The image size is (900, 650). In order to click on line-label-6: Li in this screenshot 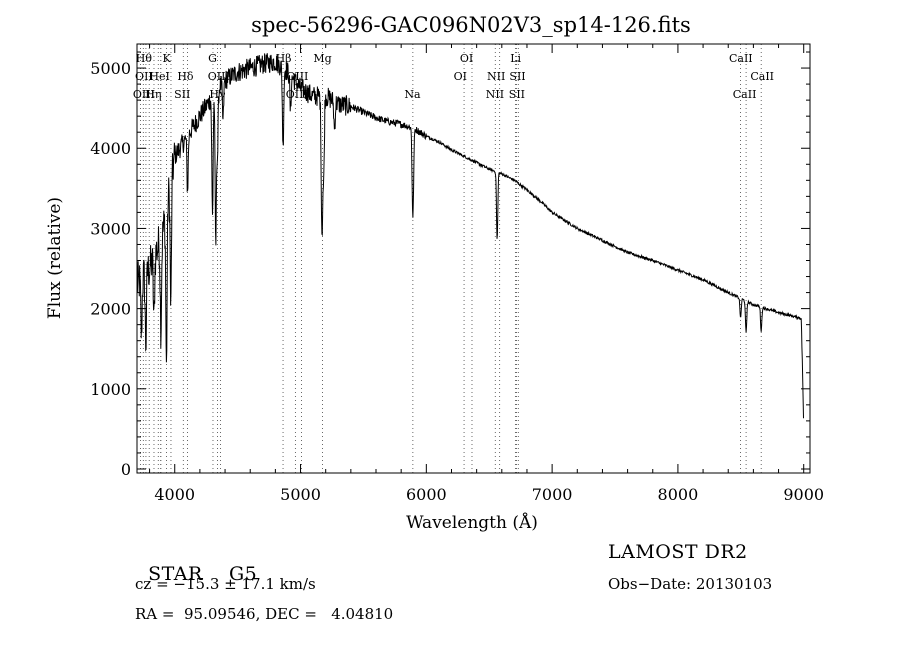, I will do `click(515, 58)`.